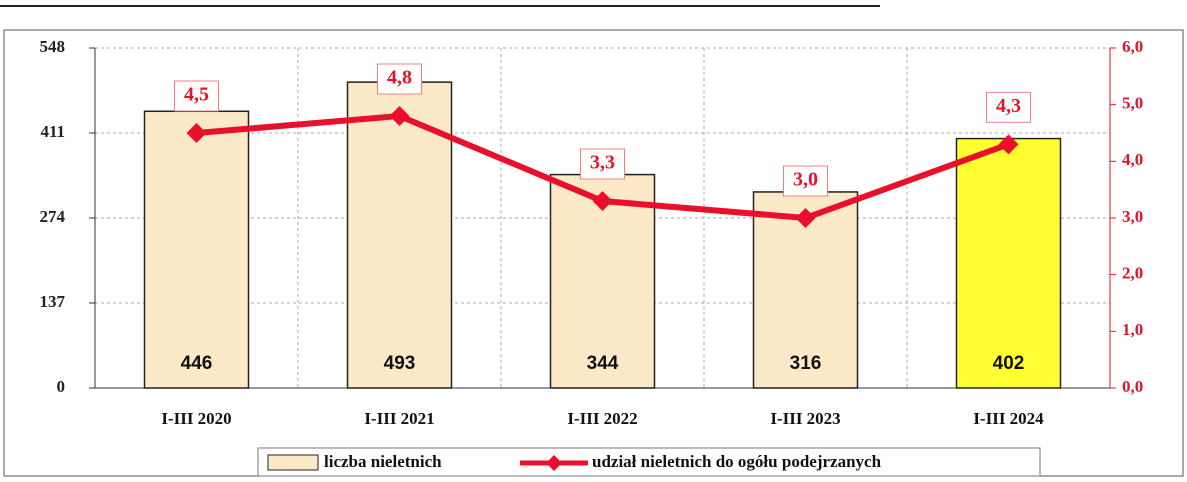 This screenshot has height=482, width=1187. I want to click on y2-tick-label: 3,0, so click(1132, 216).